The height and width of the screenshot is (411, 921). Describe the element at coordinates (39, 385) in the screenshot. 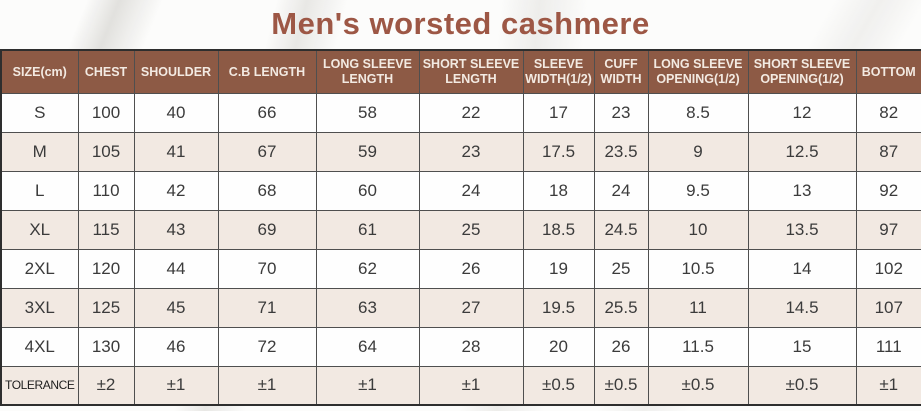

I see `size-label: TOLERANCE` at that location.